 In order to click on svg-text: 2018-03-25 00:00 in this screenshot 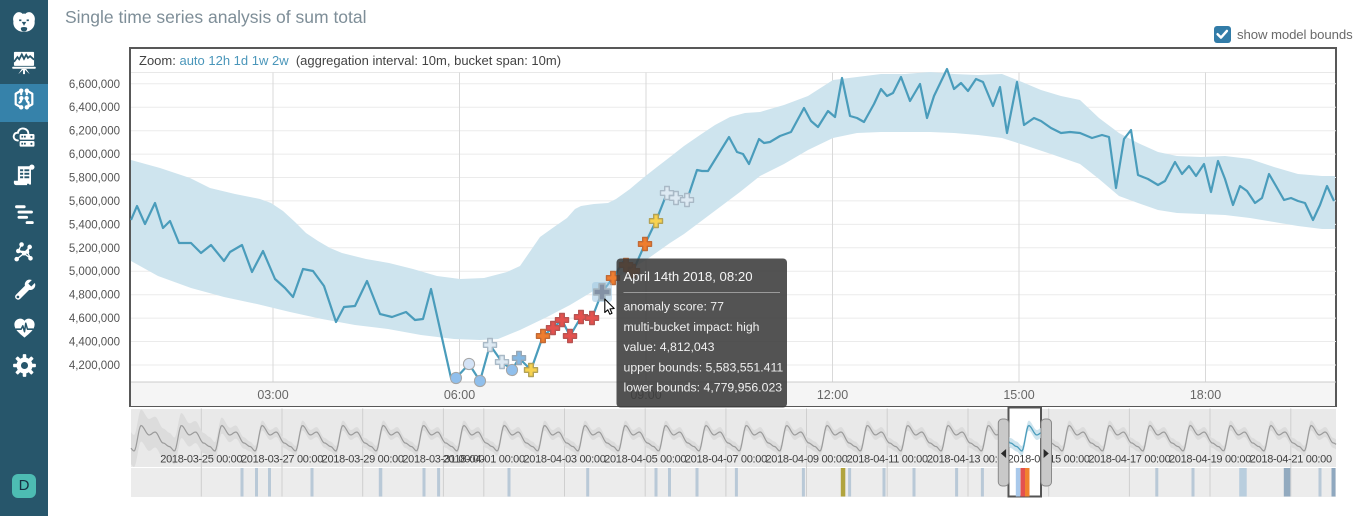, I will do `click(201, 460)`.